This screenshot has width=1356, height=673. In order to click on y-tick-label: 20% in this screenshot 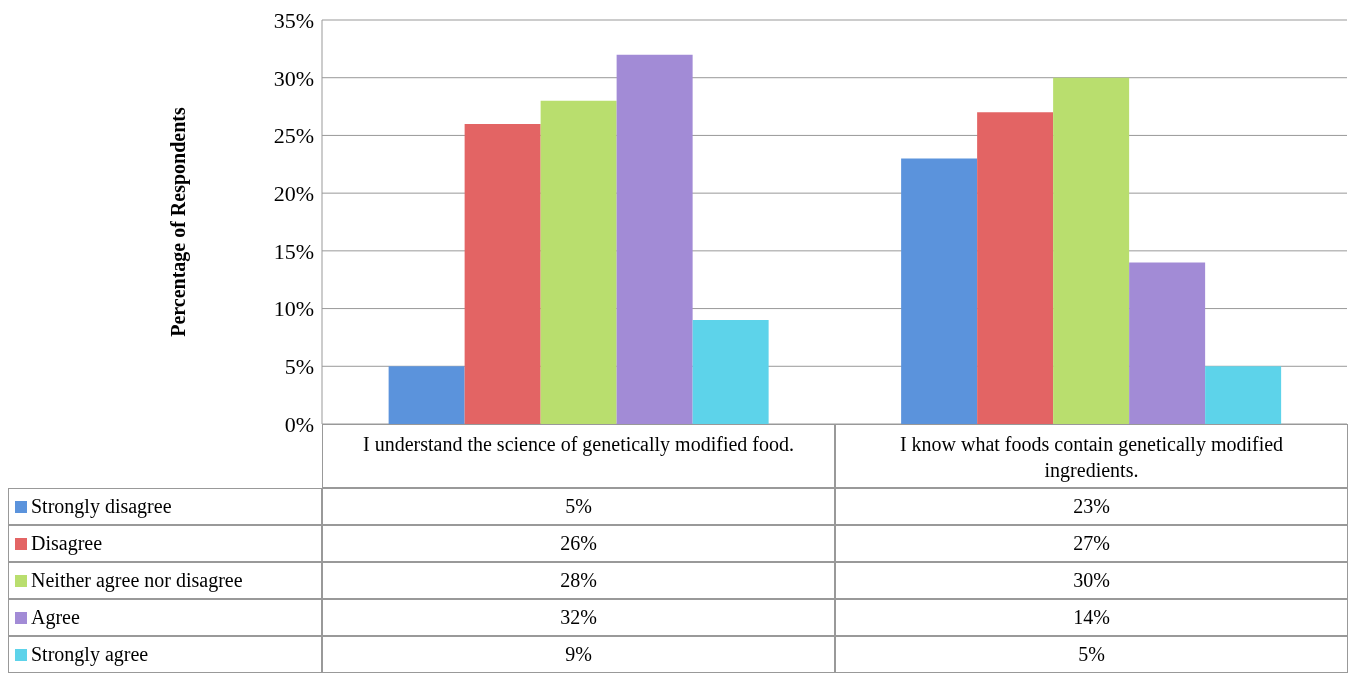, I will do `click(293, 193)`.